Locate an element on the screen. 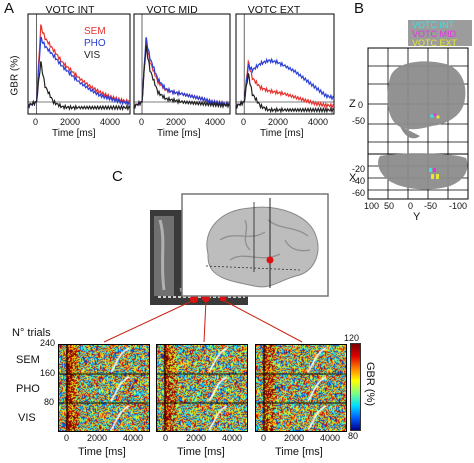  c0-xtick-4000: 4000 is located at coordinates (133, 438).